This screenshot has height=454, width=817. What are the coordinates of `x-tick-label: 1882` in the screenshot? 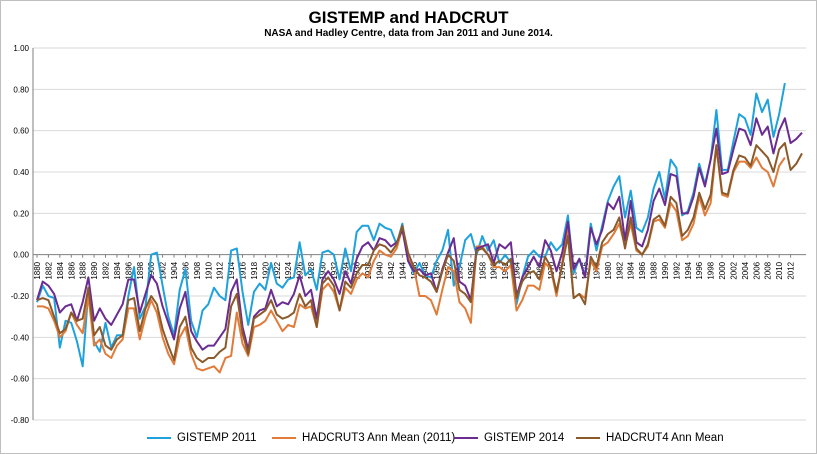 It's located at (48, 270).